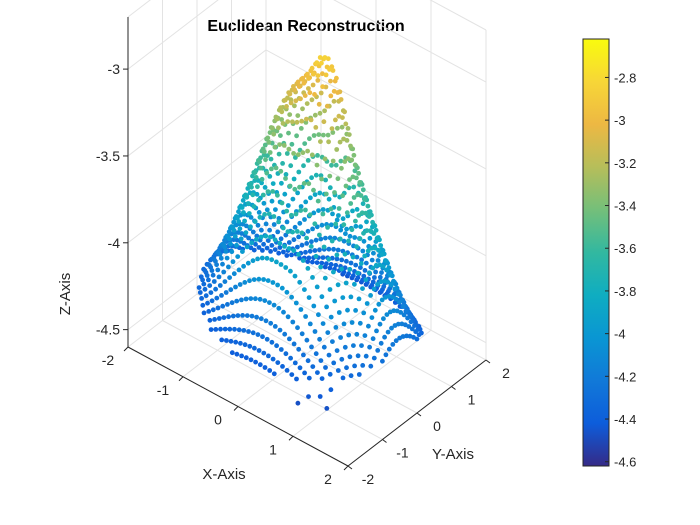 The image size is (700, 525). Describe the element at coordinates (291, 438) in the screenshot. I see `x-tick` at that location.